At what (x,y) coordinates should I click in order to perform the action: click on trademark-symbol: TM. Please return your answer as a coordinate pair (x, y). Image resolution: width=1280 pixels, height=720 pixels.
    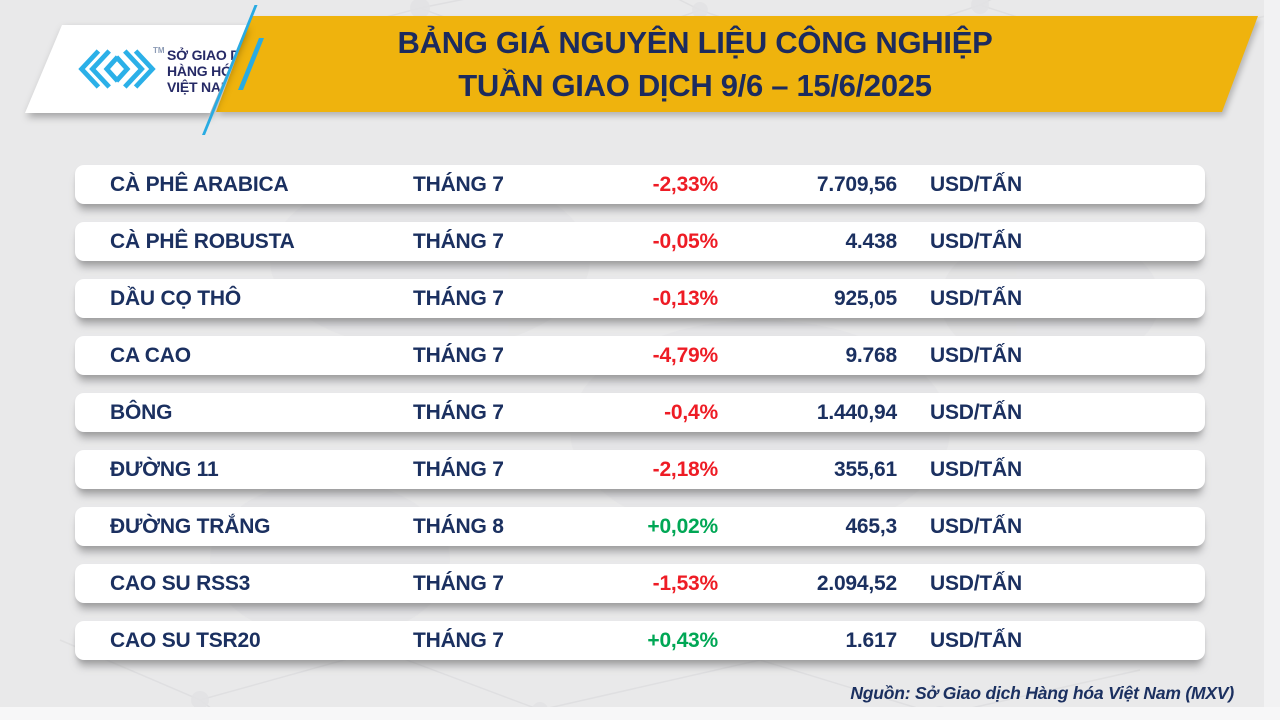
    Looking at the image, I should click on (159, 50).